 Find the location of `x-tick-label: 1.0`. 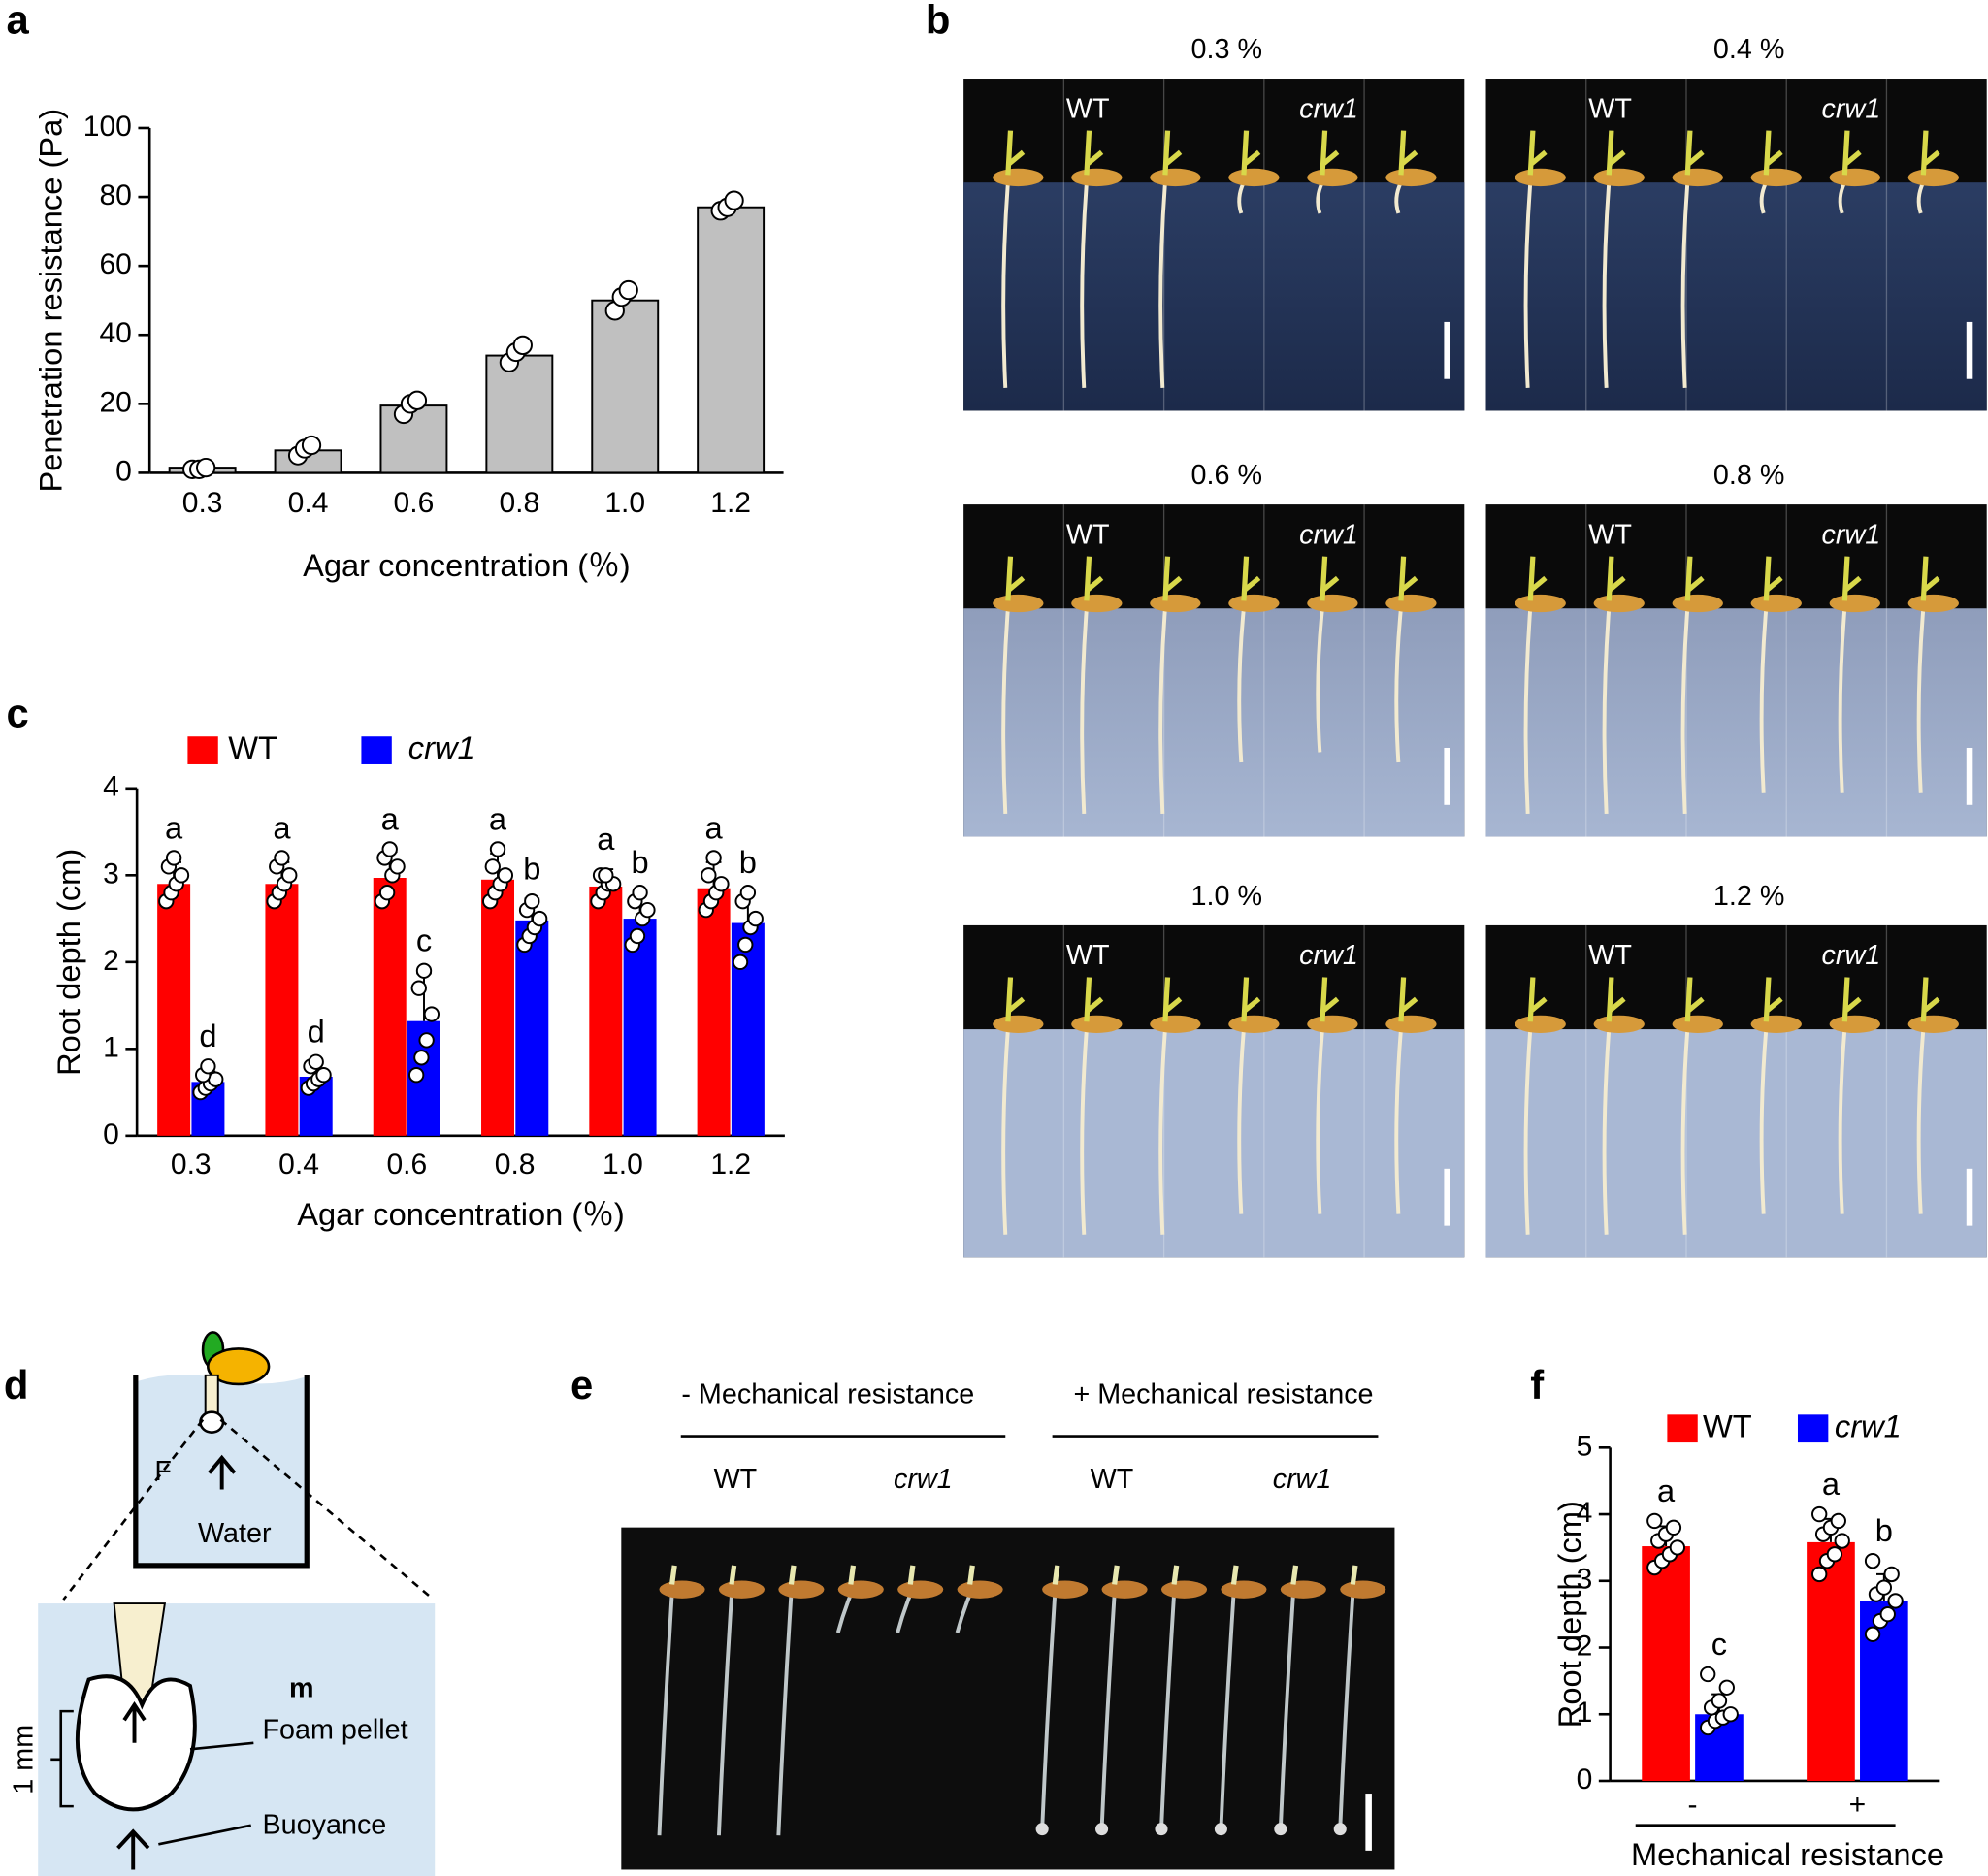

x-tick-label: 1.0 is located at coordinates (623, 1164).